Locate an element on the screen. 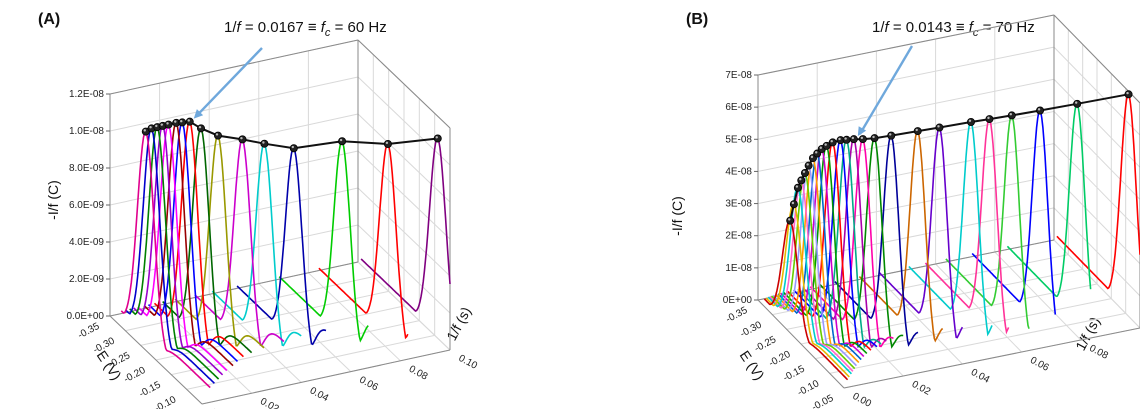  x-axis-label-b: E (V) is located at coordinates (752, 365).